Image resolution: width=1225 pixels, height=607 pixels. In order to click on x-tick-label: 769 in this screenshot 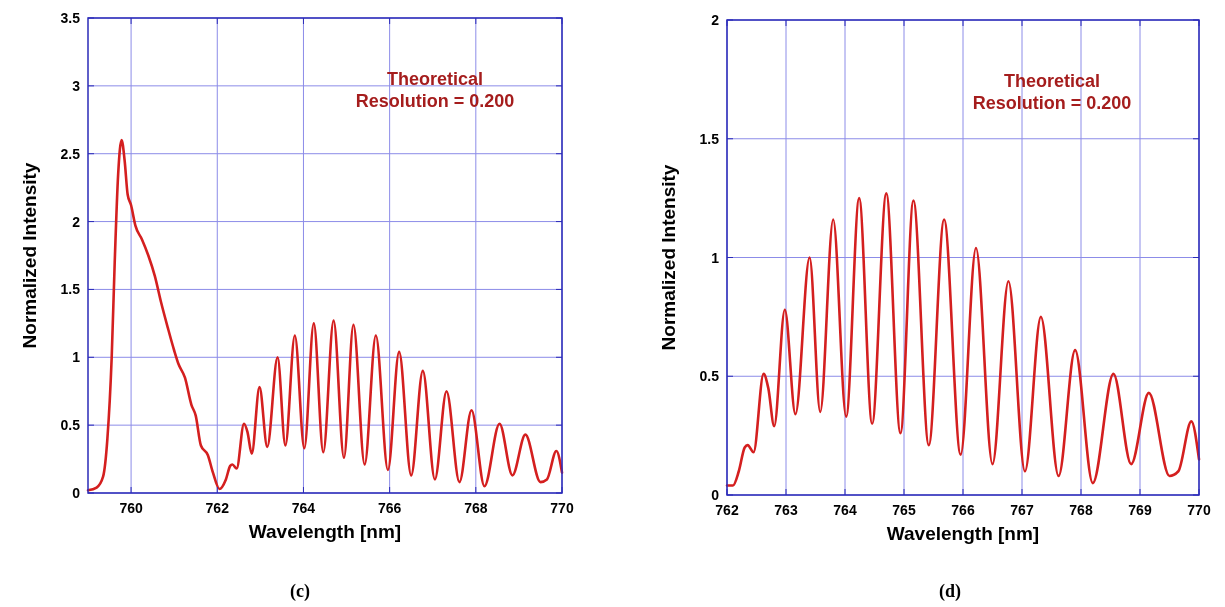, I will do `click(1140, 510)`.